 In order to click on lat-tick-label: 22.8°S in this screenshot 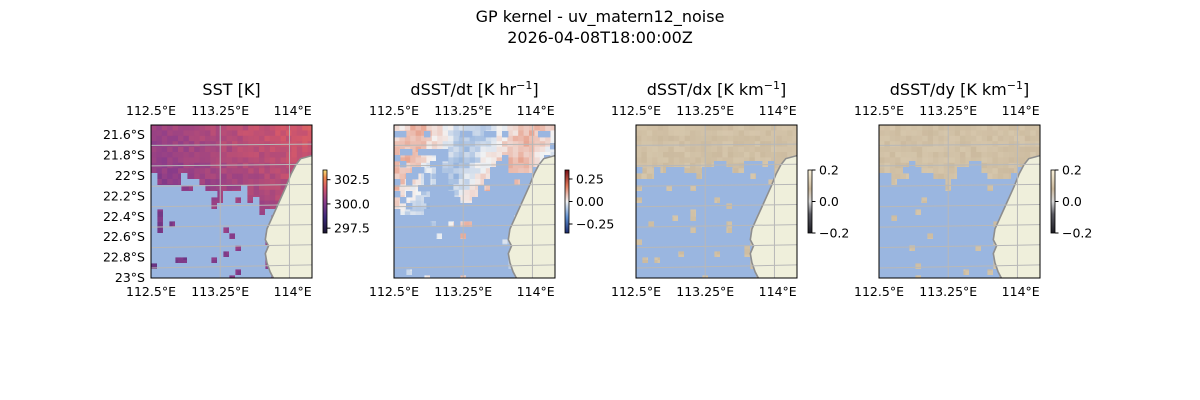, I will do `click(124, 257)`.